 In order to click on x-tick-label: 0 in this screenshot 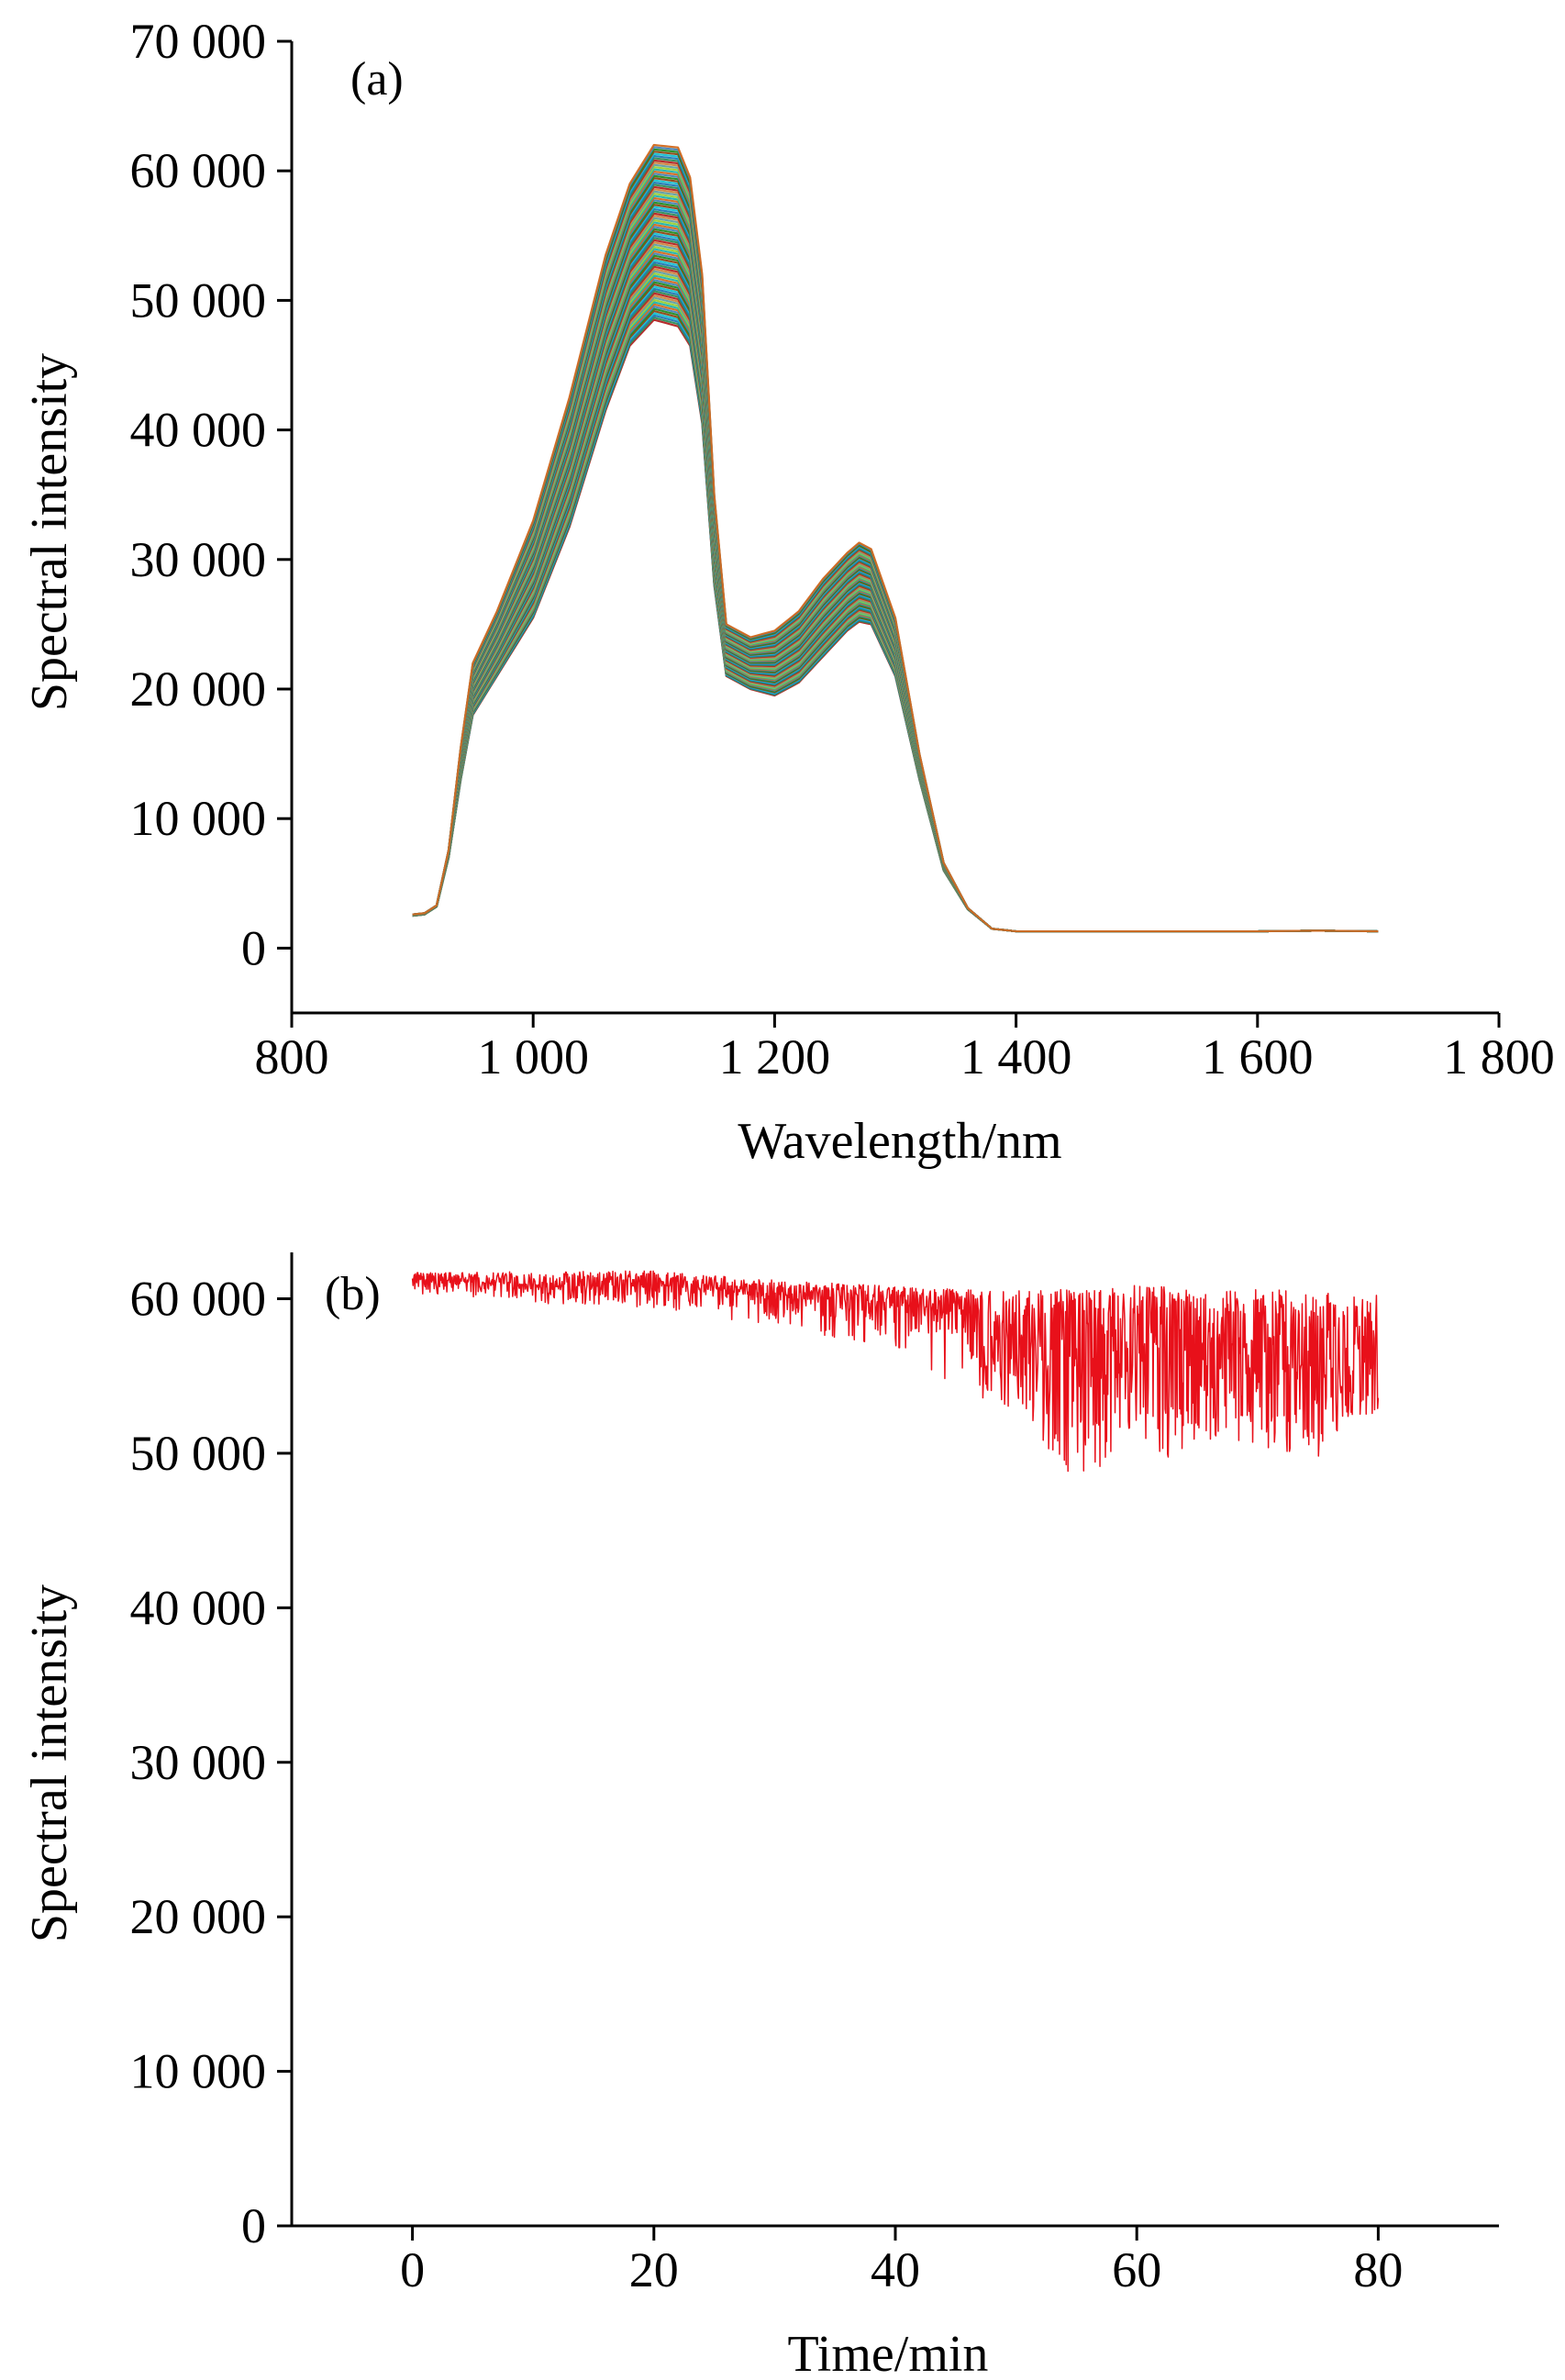, I will do `click(412, 2269)`.